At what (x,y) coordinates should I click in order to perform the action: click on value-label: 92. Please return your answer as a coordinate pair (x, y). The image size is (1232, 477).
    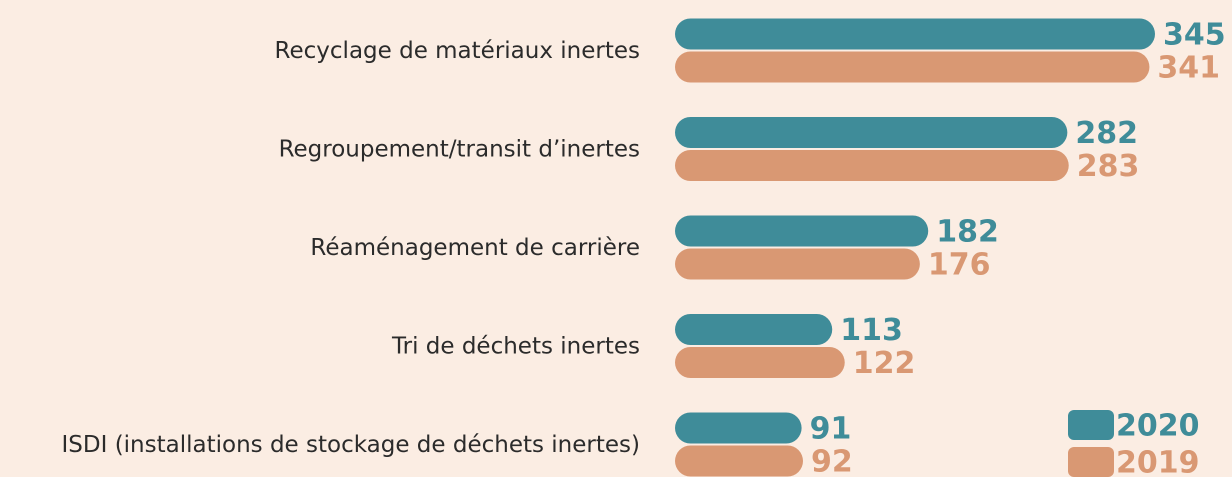
    Looking at the image, I should click on (832, 461).